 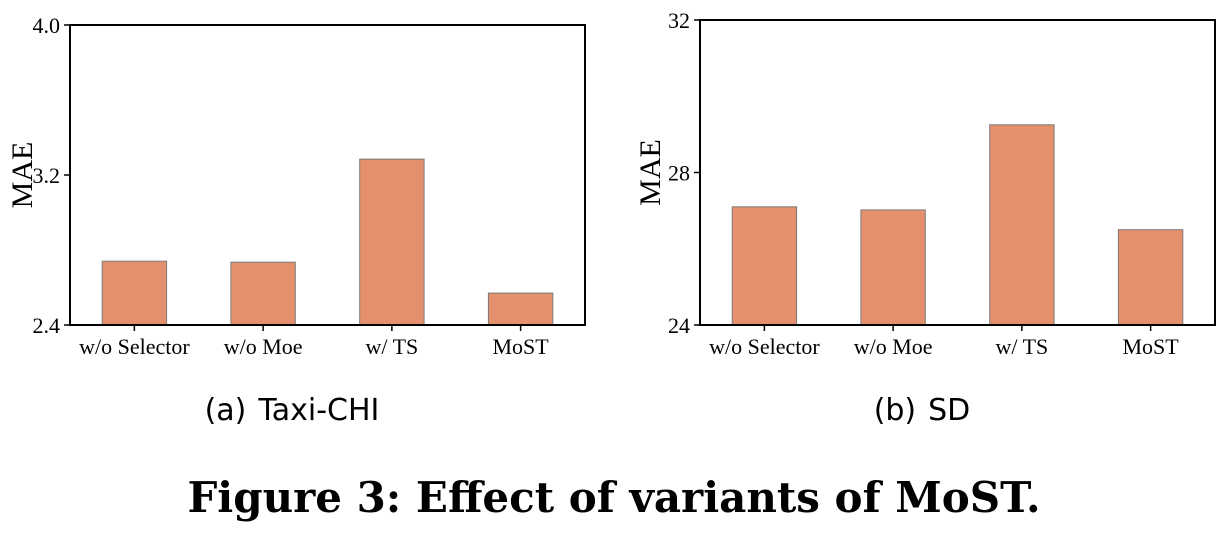 What do you see at coordinates (922, 410) in the screenshot?
I see `subcaption: (b) SD` at bounding box center [922, 410].